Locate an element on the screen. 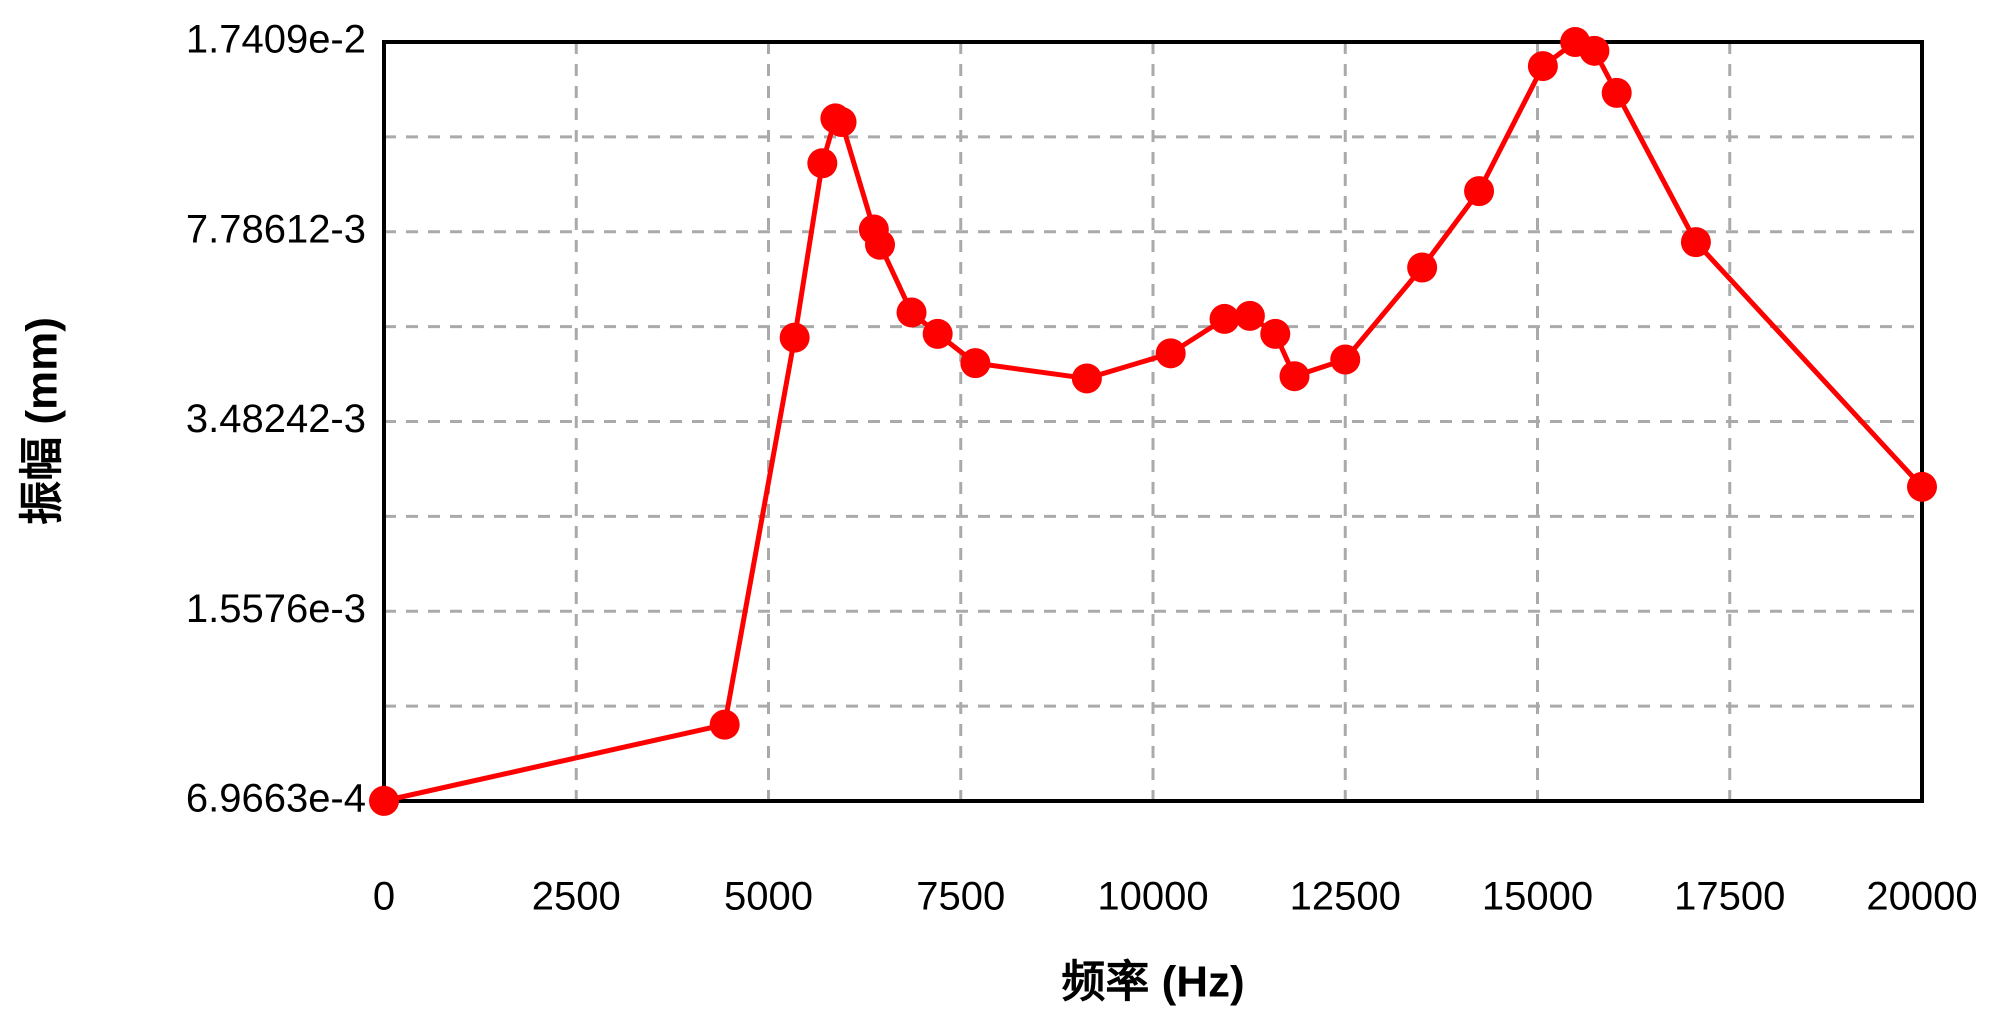 The width and height of the screenshot is (2000, 1032). y-axis-title: 振幅 (mm) is located at coordinates (42, 421).